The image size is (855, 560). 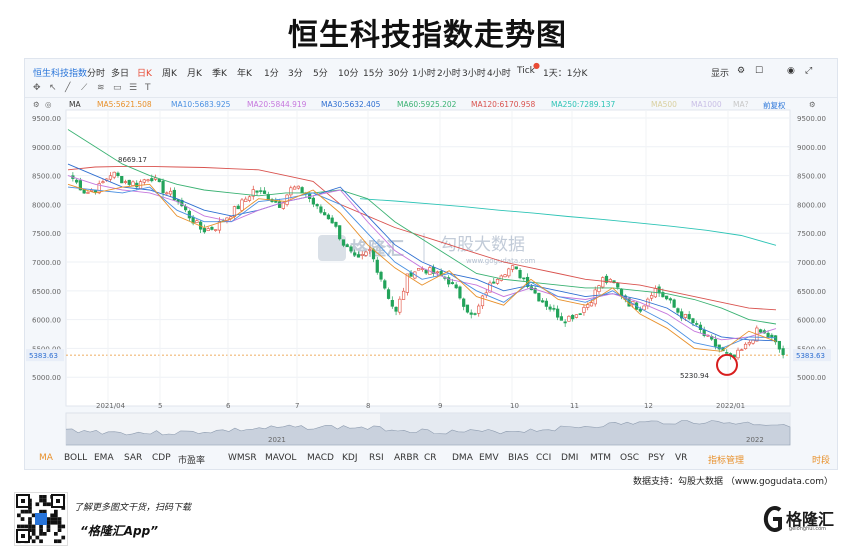 I want to click on x-tick-8: 12, so click(x=648, y=406).